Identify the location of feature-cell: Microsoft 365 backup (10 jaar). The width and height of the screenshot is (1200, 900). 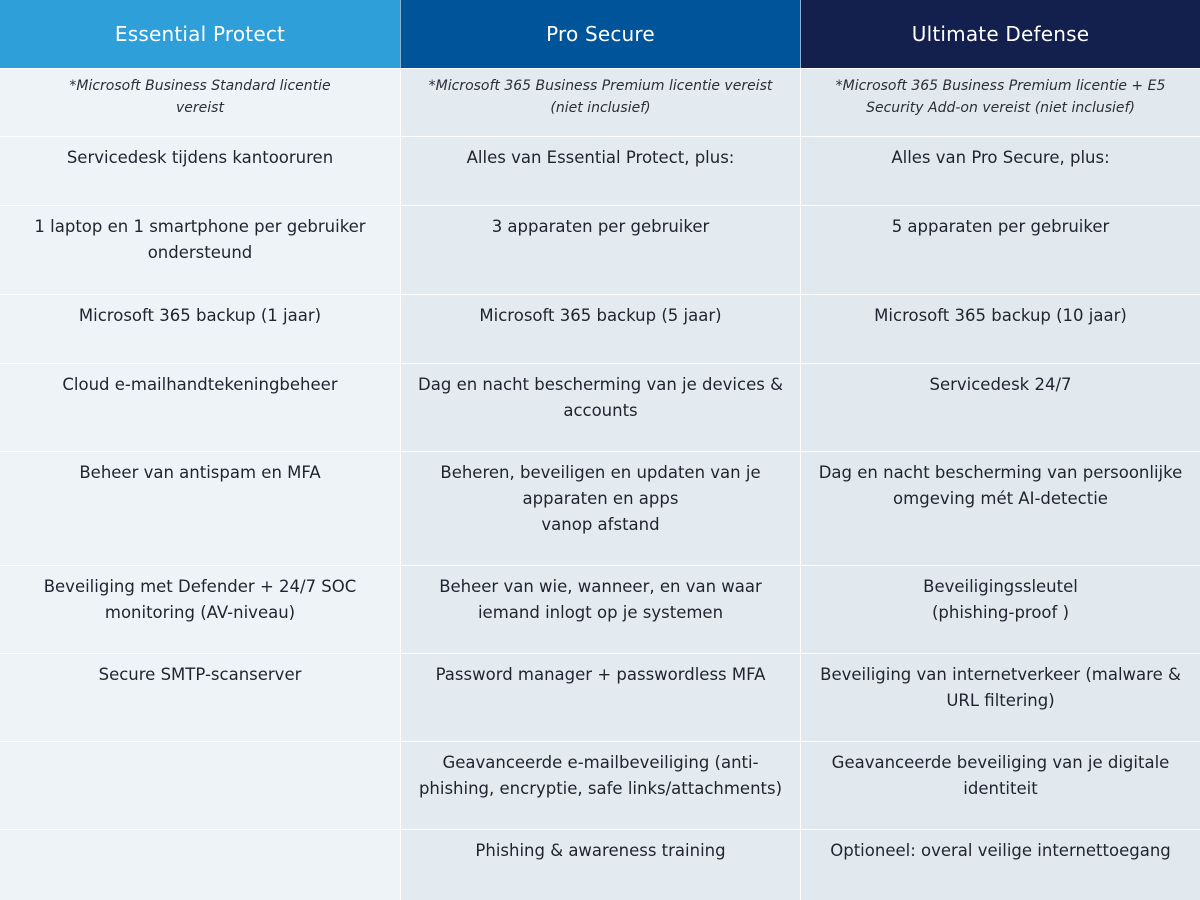
(1000, 328).